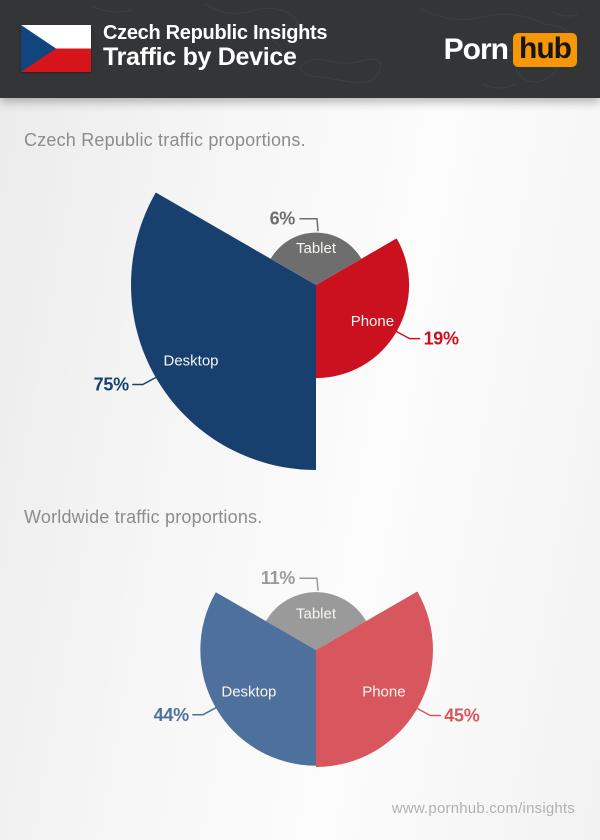 This screenshot has height=840, width=600. What do you see at coordinates (441, 339) in the screenshot?
I see `pct-label-phone: 19%` at bounding box center [441, 339].